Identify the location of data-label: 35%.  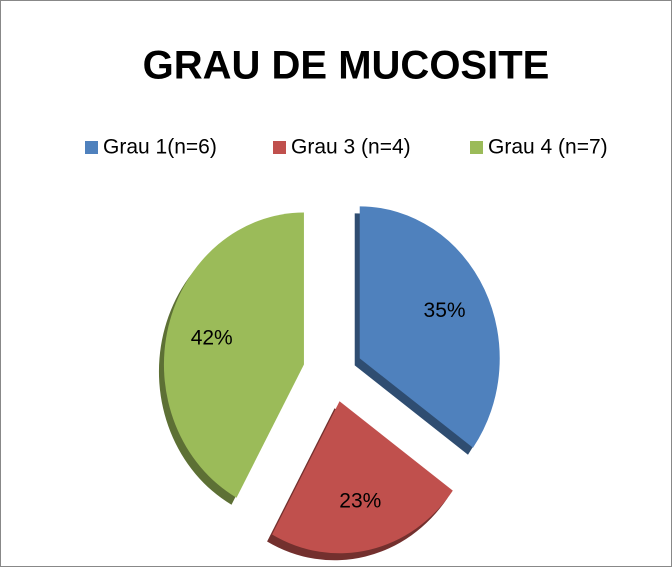
(445, 310).